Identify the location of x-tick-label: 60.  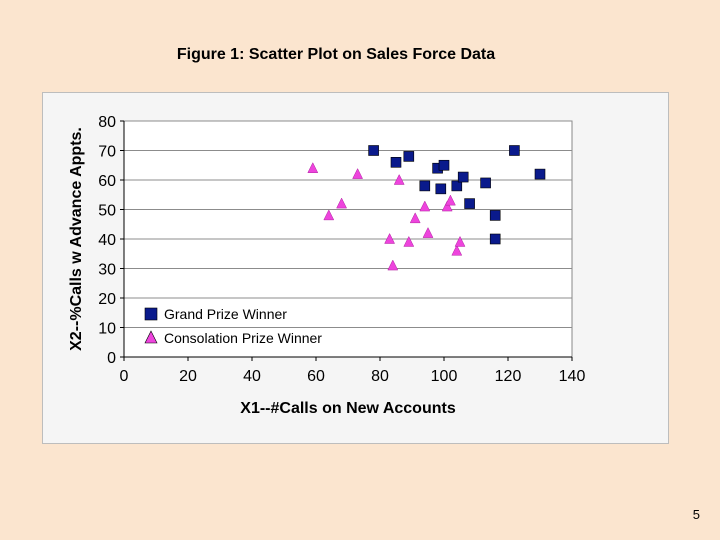
(316, 376).